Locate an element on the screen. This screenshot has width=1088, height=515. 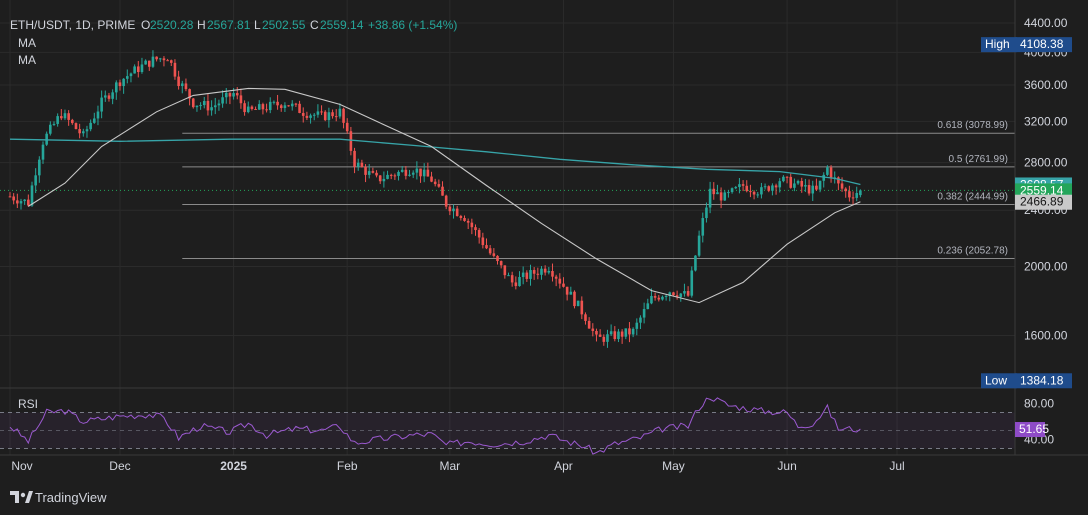
x-tick-3: Feb is located at coordinates (347, 466).